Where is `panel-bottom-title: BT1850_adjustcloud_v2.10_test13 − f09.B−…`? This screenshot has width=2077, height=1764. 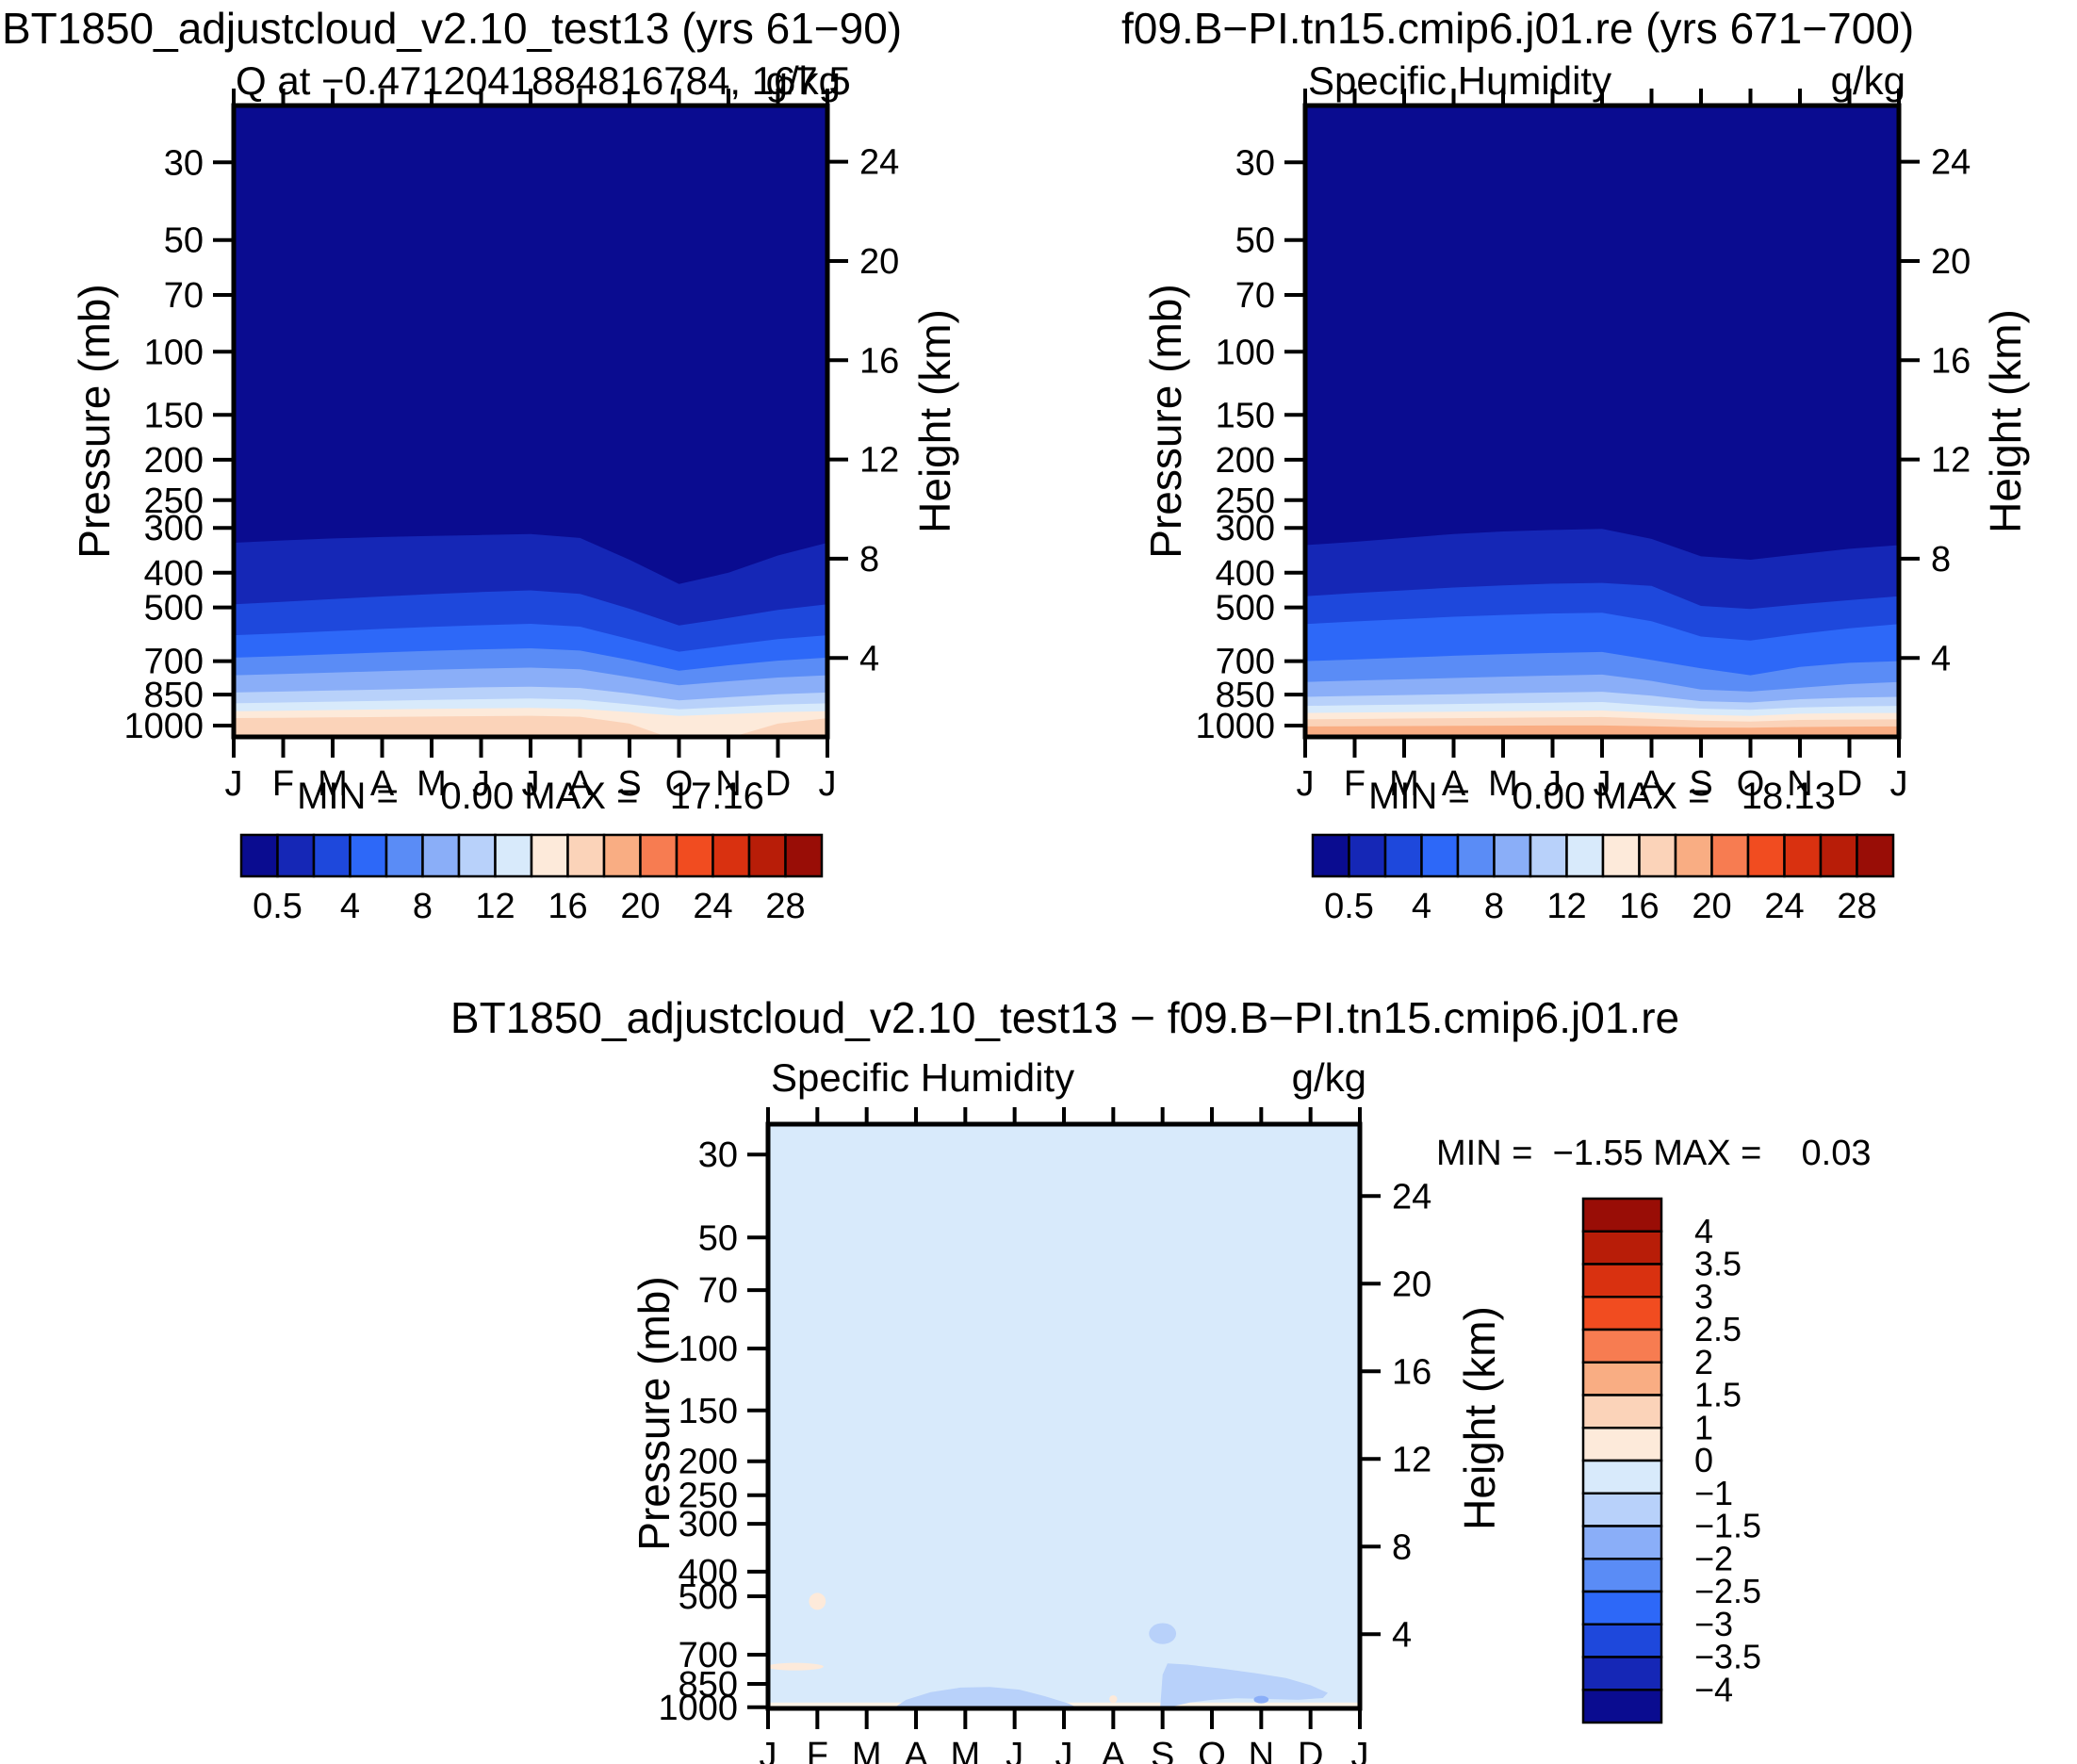
panel-bottom-title: BT1850_adjustcloud_v2.10_test13 − f09.B−… is located at coordinates (1065, 1017).